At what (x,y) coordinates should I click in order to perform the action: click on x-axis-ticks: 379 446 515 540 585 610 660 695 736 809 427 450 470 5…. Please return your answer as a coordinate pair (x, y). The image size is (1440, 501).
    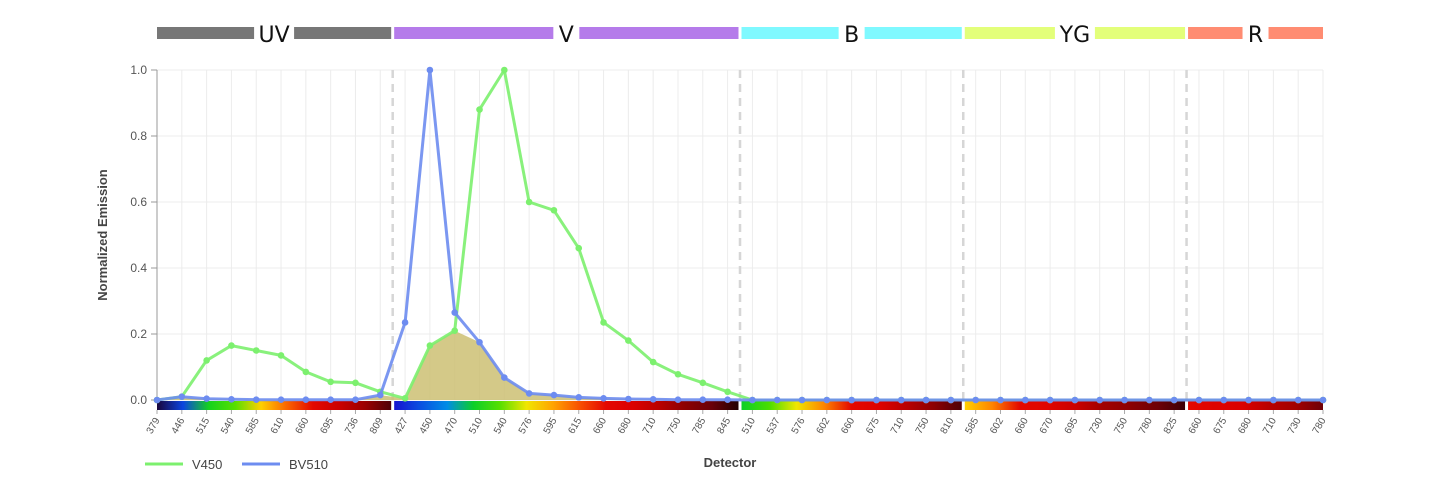
    Looking at the image, I should click on (737, 423).